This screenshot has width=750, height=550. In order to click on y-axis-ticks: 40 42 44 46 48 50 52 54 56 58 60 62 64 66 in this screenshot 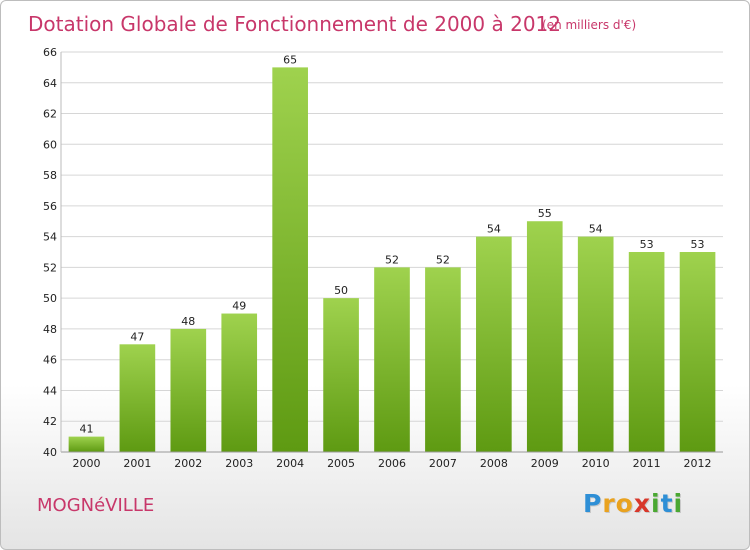, I will do `click(50, 252)`.